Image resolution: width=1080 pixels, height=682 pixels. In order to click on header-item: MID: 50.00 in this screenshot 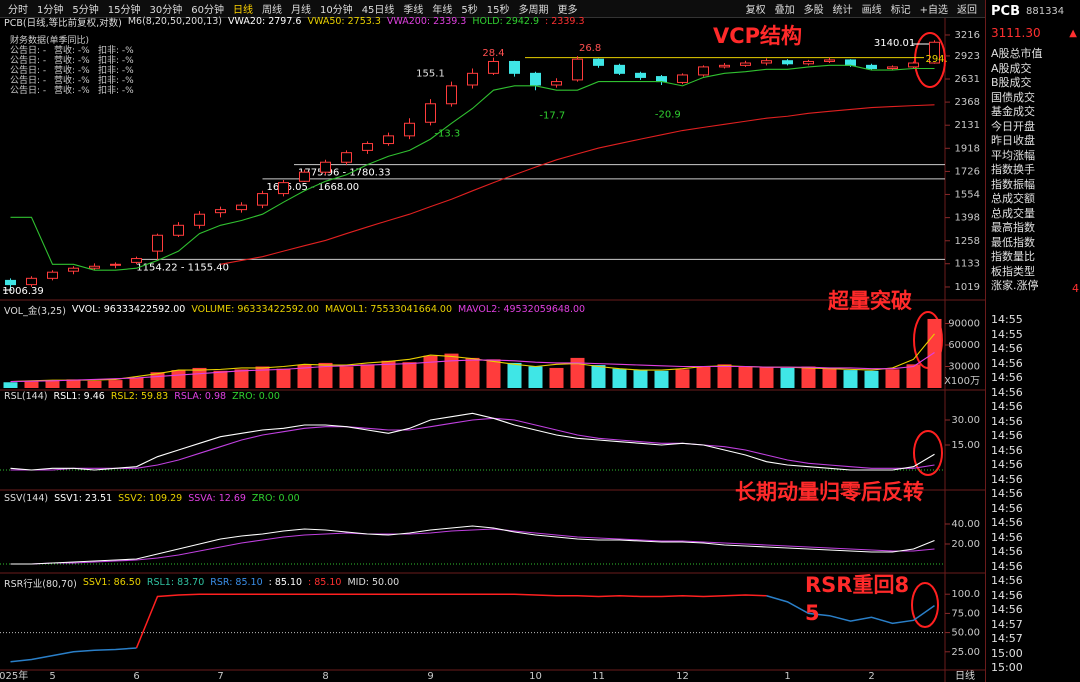, I will do `click(373, 582)`.